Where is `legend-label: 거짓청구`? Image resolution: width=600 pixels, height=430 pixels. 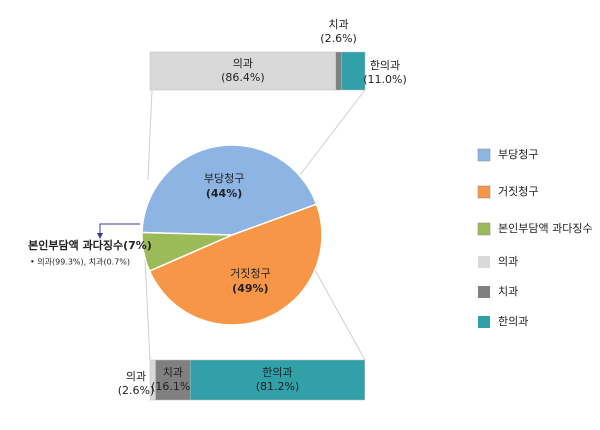
legend-label: 거짓청구 is located at coordinates (518, 191).